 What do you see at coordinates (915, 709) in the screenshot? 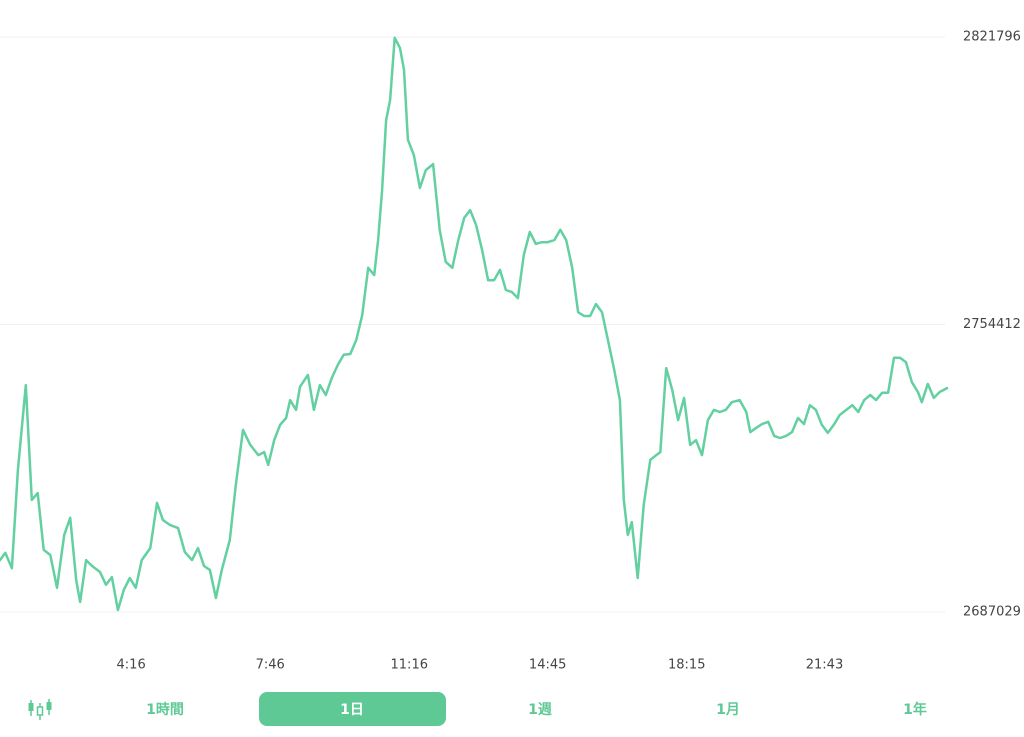
I see `tab: 1年` at bounding box center [915, 709].